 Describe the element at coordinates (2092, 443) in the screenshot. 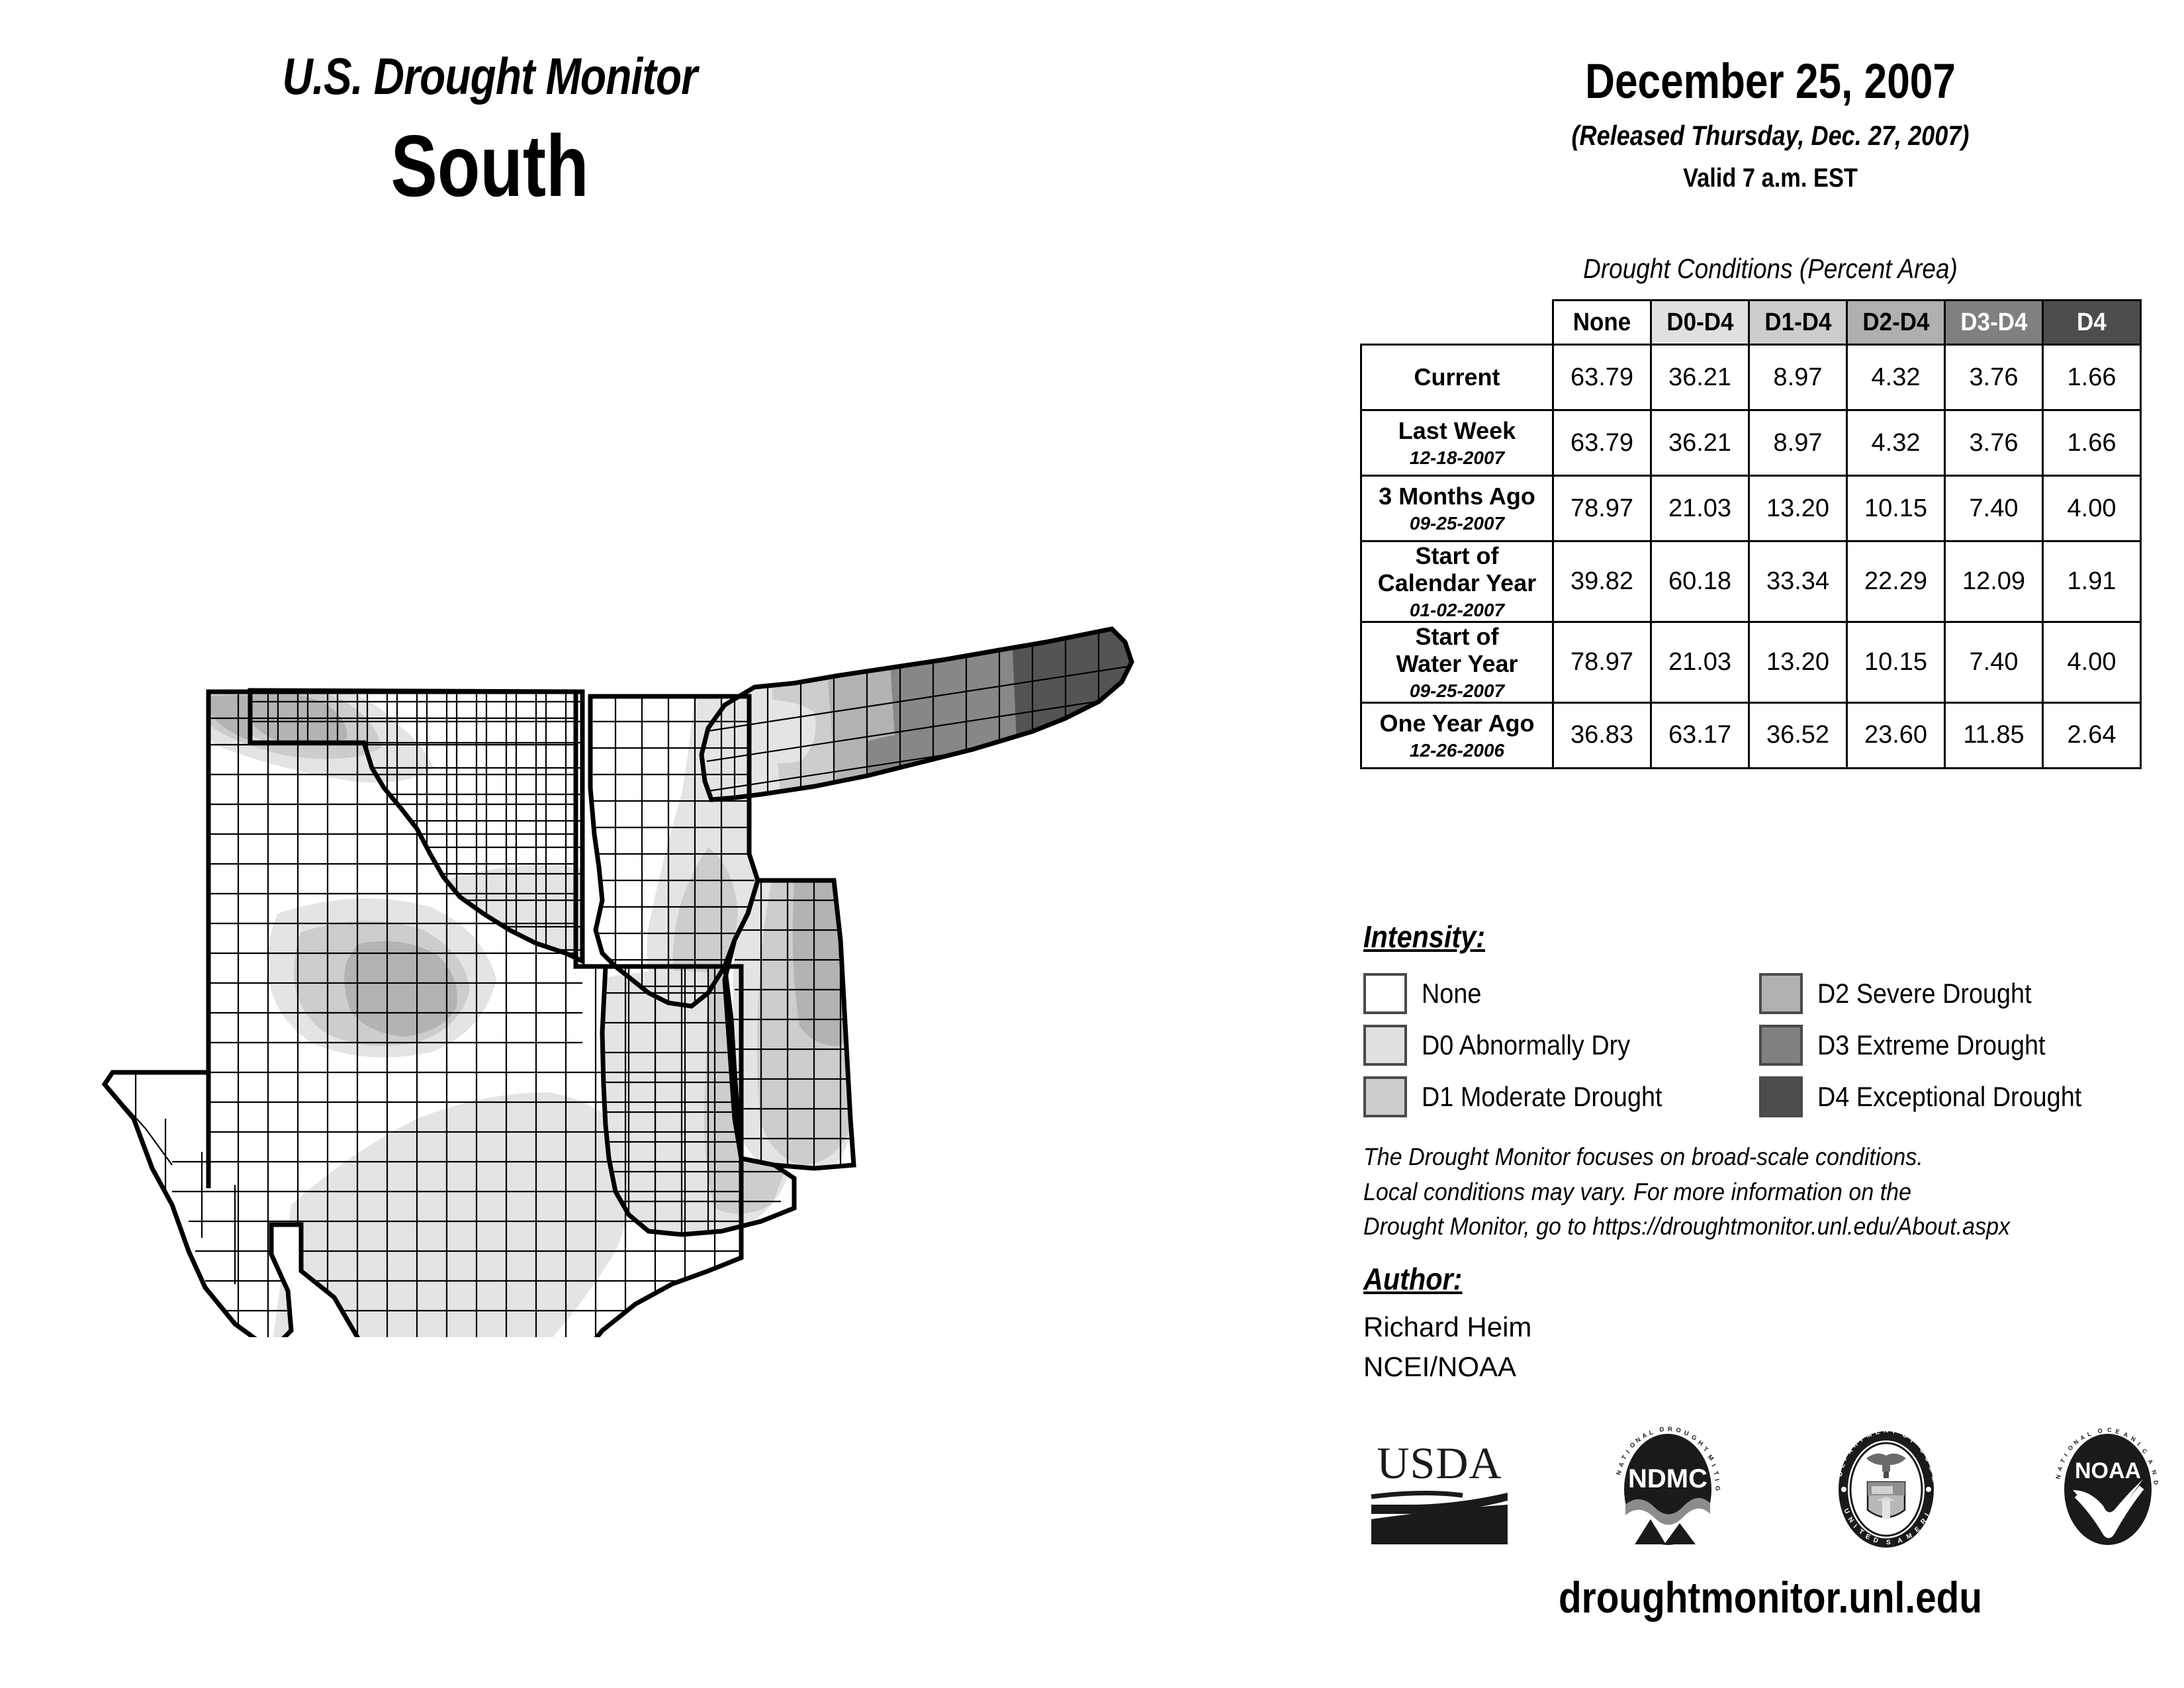

I see `table-cell: 1.66` at that location.